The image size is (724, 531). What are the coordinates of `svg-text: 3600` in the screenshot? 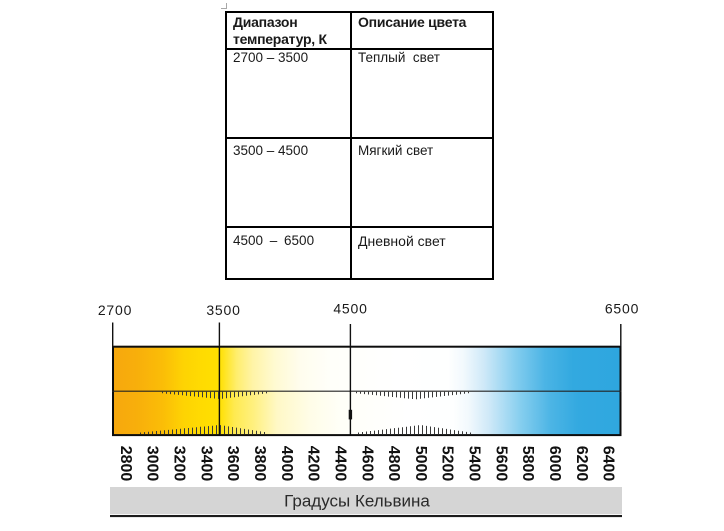 It's located at (232, 464).